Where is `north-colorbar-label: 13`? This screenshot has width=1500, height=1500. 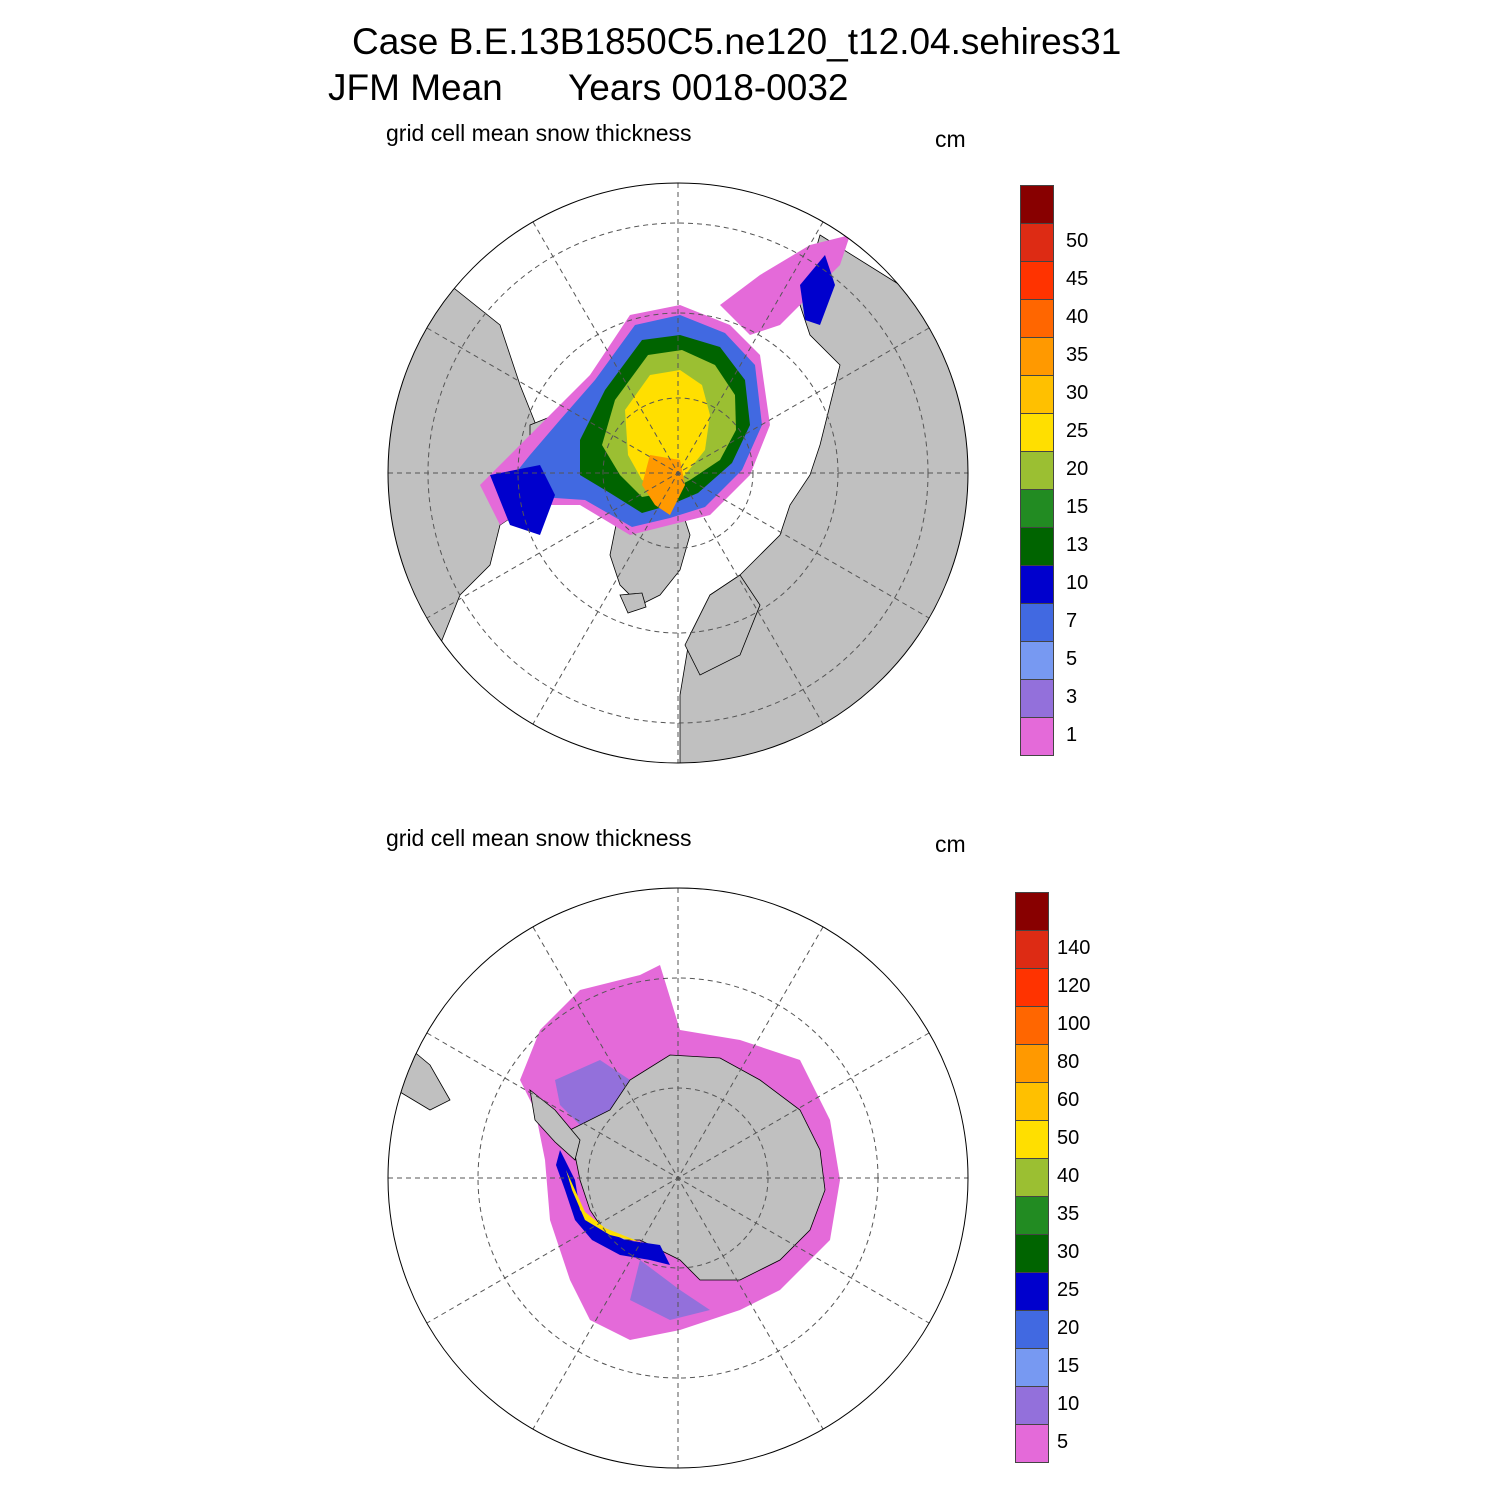 north-colorbar-label: 13 is located at coordinates (1077, 545).